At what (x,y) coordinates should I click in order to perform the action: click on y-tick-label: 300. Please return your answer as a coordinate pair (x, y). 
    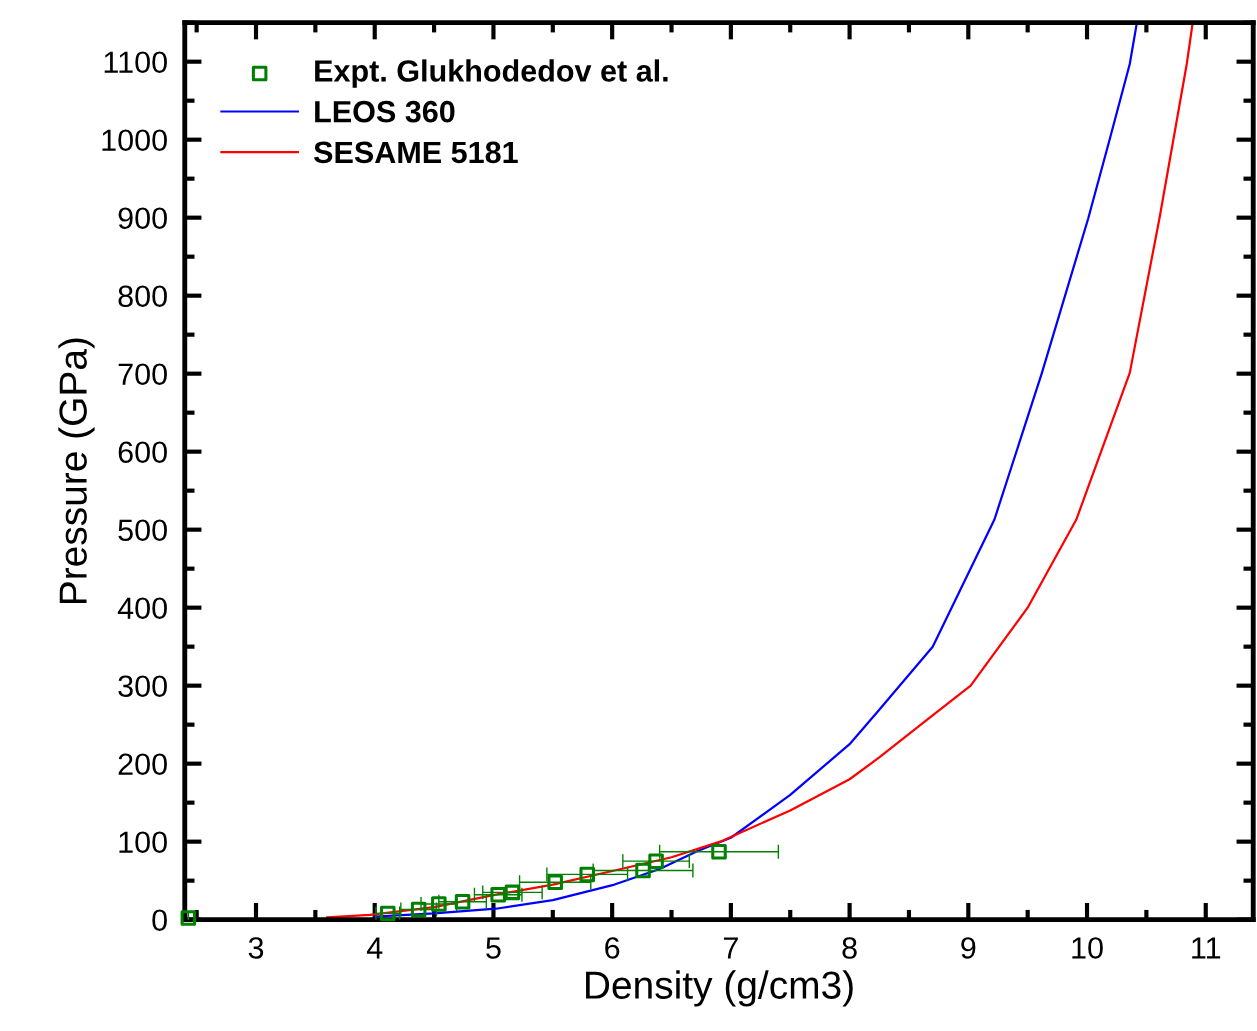
    Looking at the image, I should click on (142, 686).